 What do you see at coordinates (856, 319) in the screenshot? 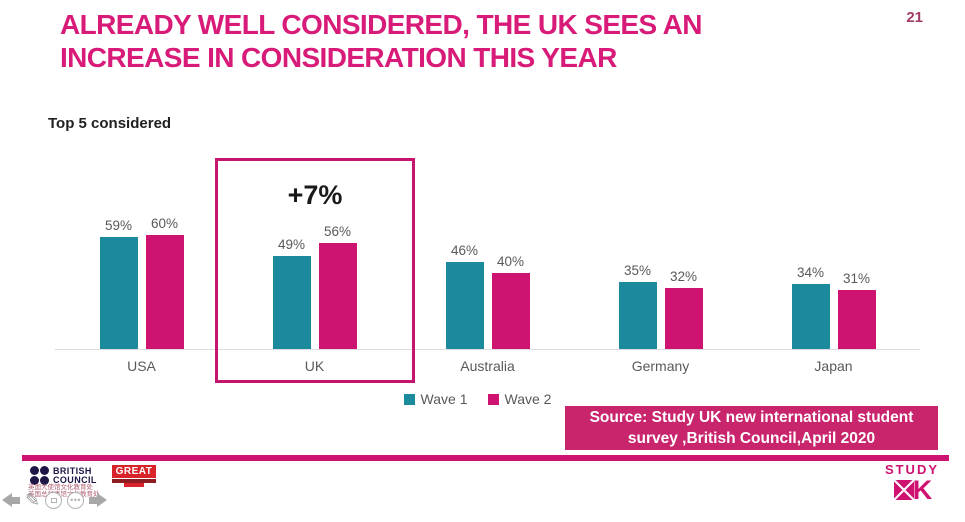
I see `bar-wave2-japan` at bounding box center [856, 319].